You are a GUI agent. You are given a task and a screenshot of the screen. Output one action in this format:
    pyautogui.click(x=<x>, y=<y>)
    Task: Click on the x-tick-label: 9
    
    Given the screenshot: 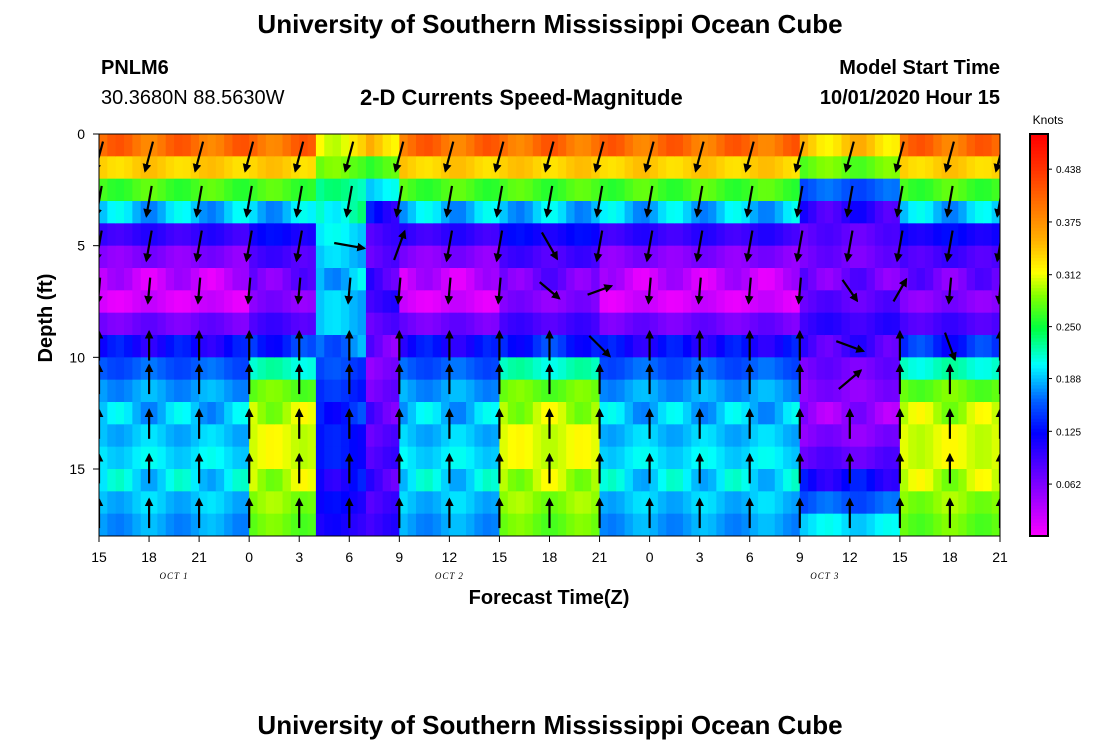 What is the action you would take?
    pyautogui.click(x=800, y=557)
    